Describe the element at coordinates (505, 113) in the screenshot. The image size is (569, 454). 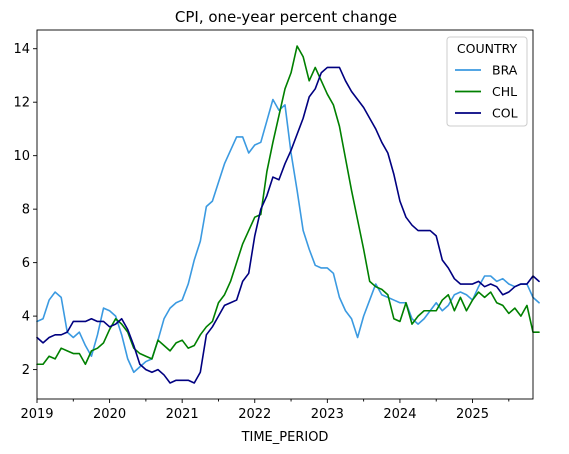
I see `legend-label-col: COL` at that location.